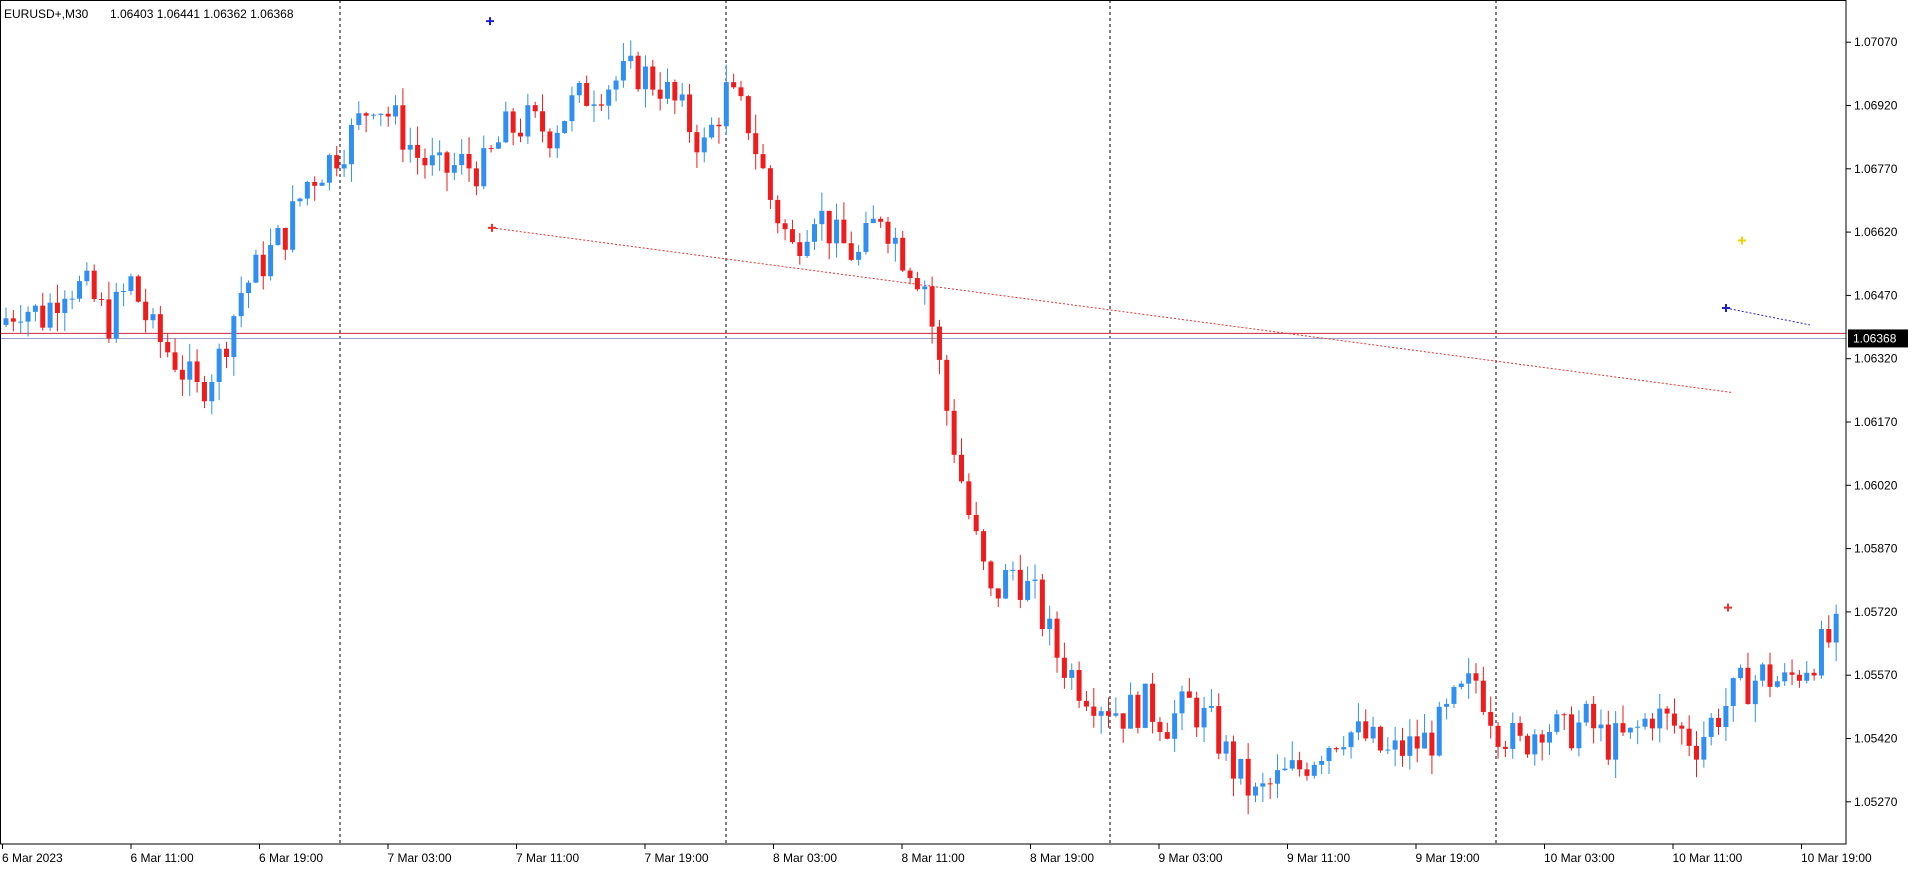  I want to click on x-tick-label: 8 Mar 03:00, so click(805, 858).